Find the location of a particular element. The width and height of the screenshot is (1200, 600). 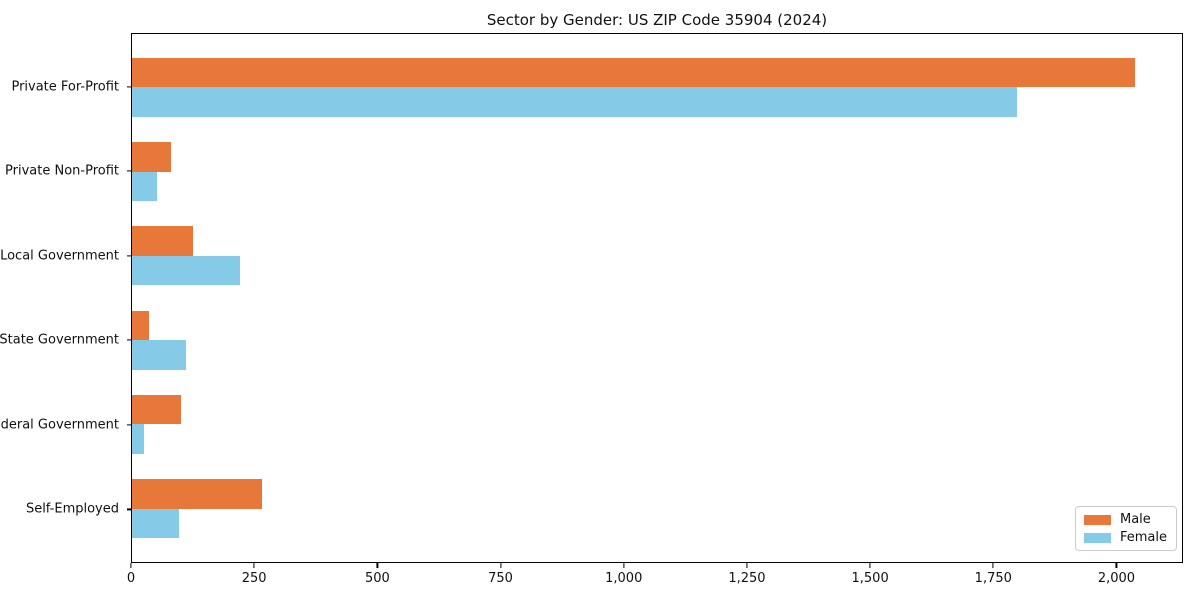

legend: Male Female is located at coordinates (1125, 528).